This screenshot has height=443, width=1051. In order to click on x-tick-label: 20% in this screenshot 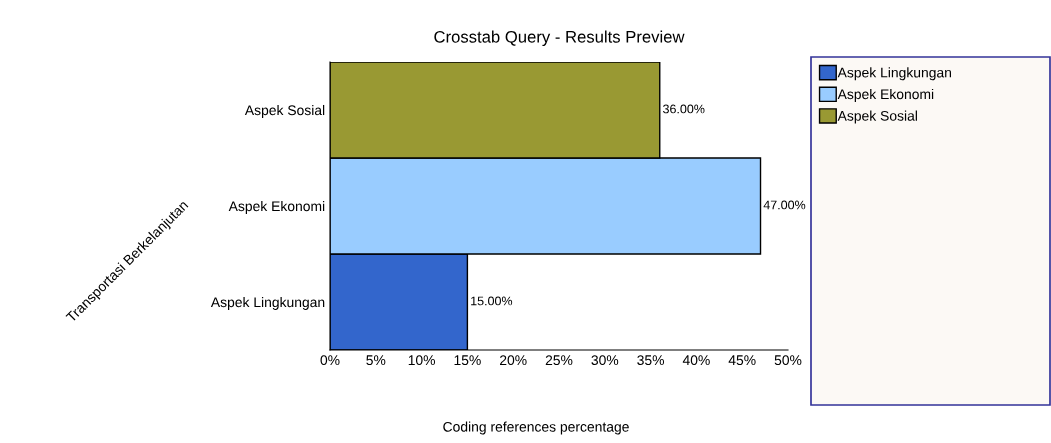, I will do `click(513, 360)`.